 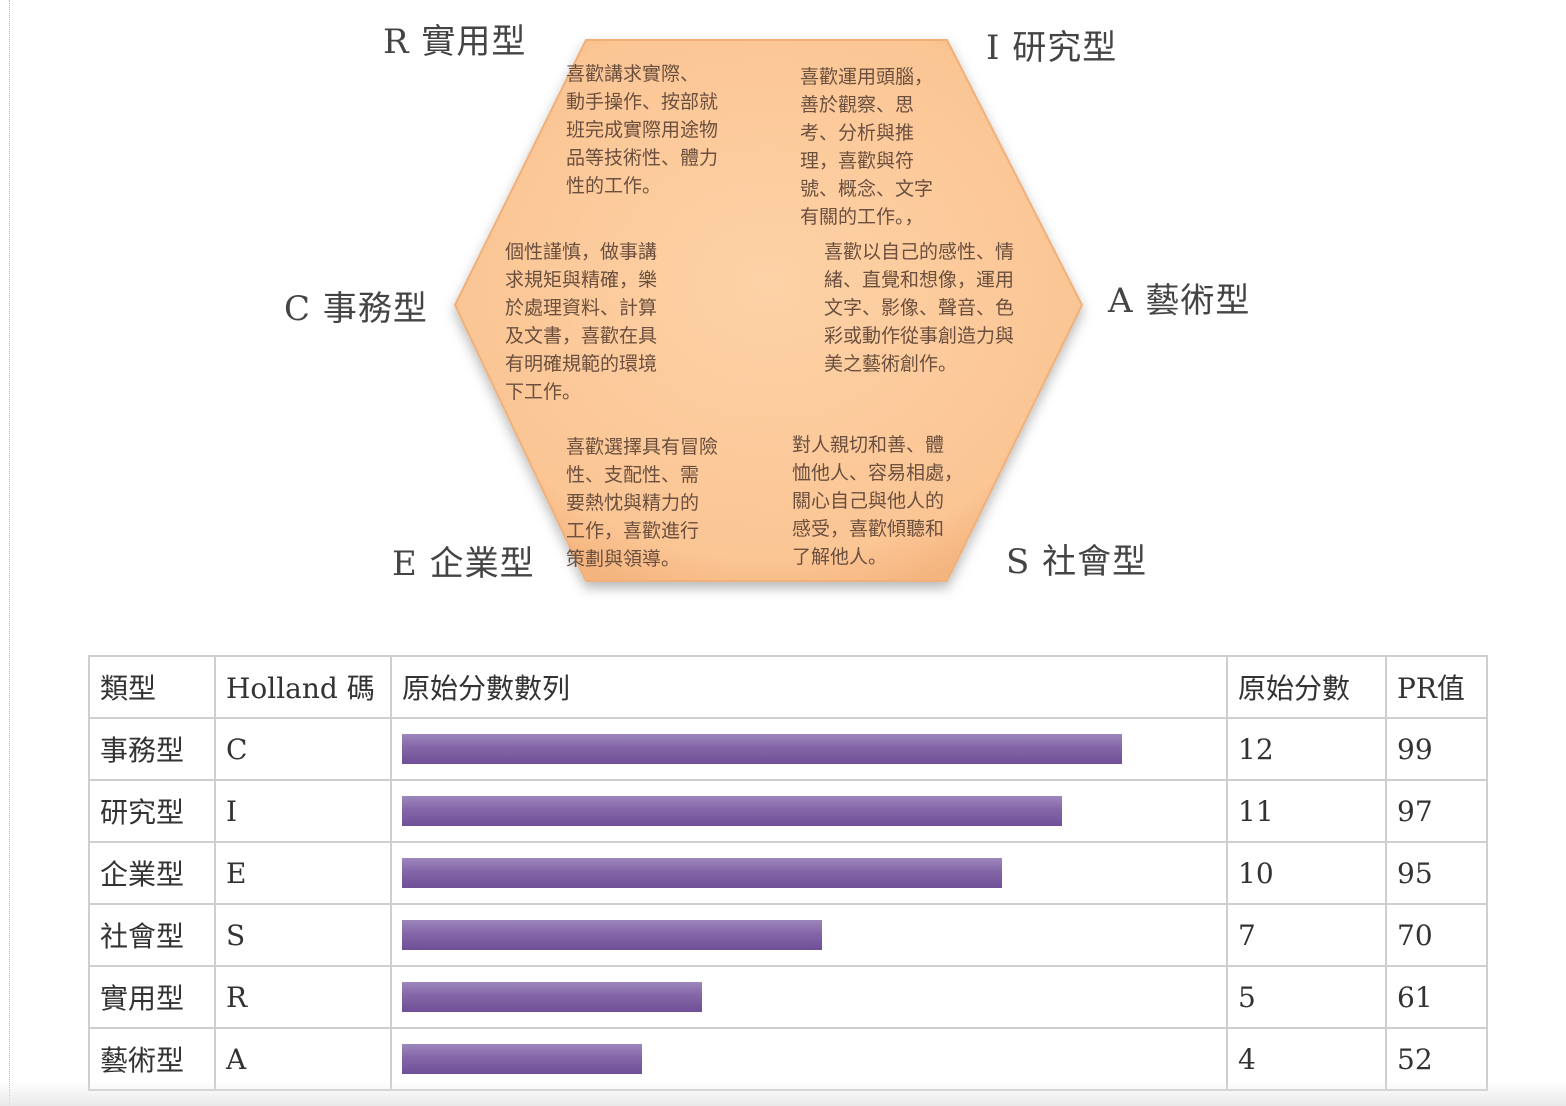 I want to click on table-row: 藝術型 A 4 52, so click(x=788, y=1059).